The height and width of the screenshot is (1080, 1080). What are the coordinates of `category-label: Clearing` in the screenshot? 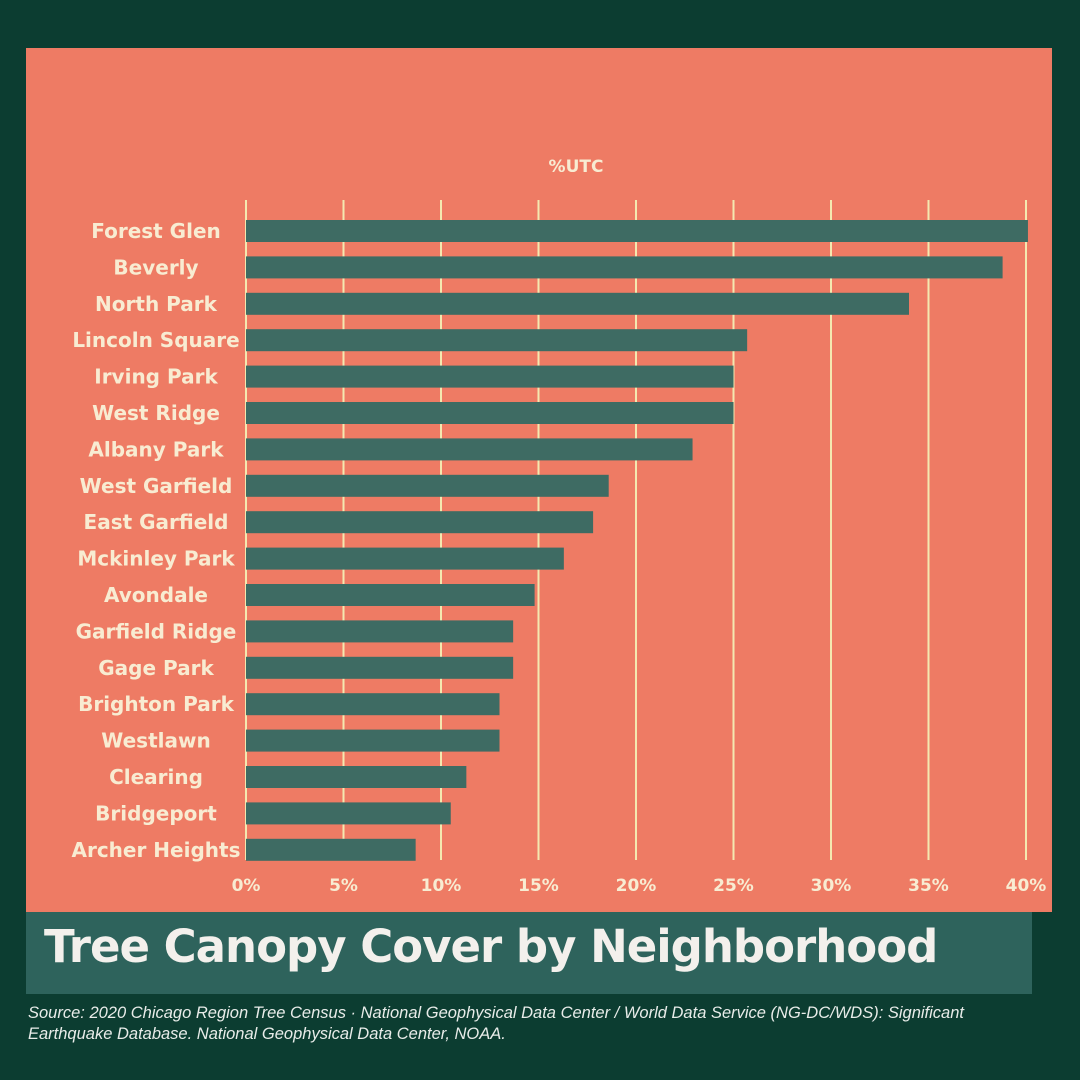 It's located at (156, 777).